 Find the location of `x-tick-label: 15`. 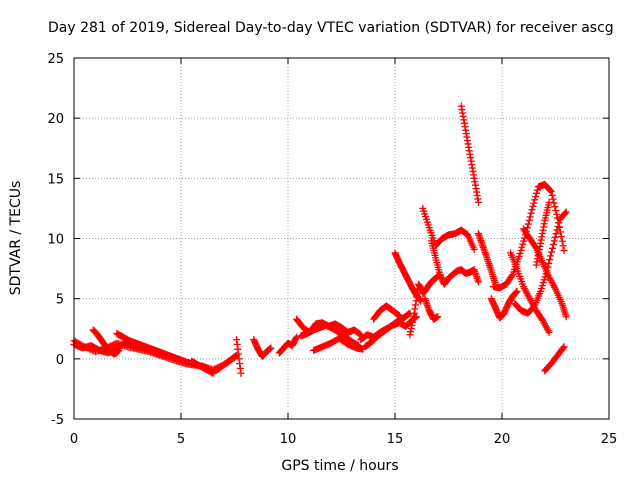

x-tick-label: 15 is located at coordinates (395, 439).